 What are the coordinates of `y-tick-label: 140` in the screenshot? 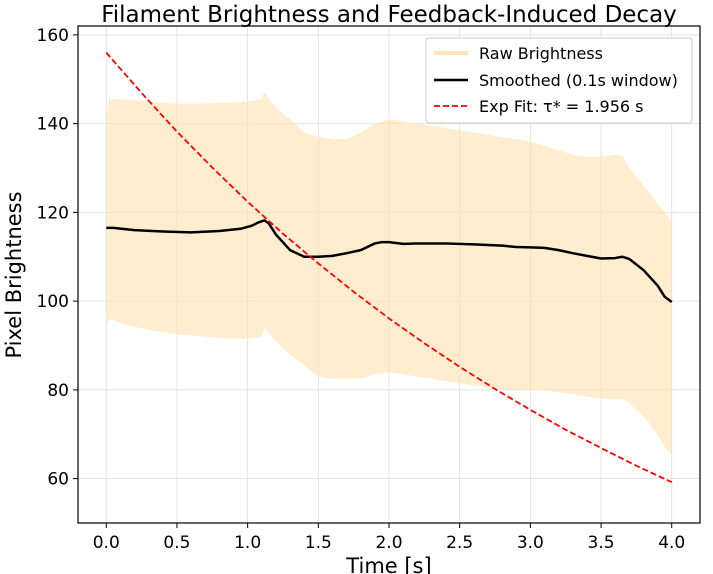 It's located at (53, 125).